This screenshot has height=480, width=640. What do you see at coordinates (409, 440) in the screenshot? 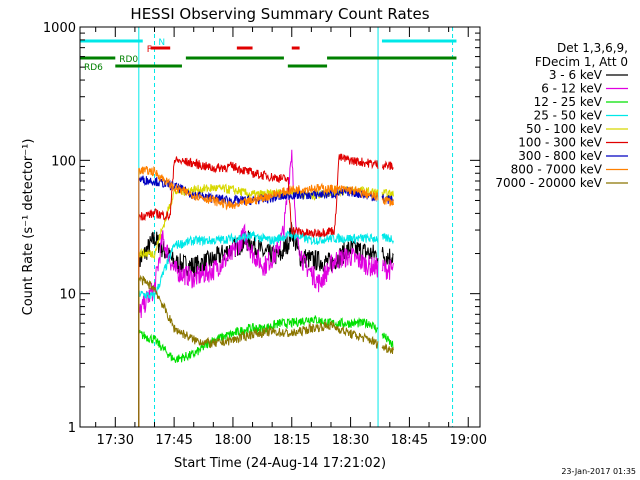
I see `x-tick-label-5: 18:45` at bounding box center [409, 440].